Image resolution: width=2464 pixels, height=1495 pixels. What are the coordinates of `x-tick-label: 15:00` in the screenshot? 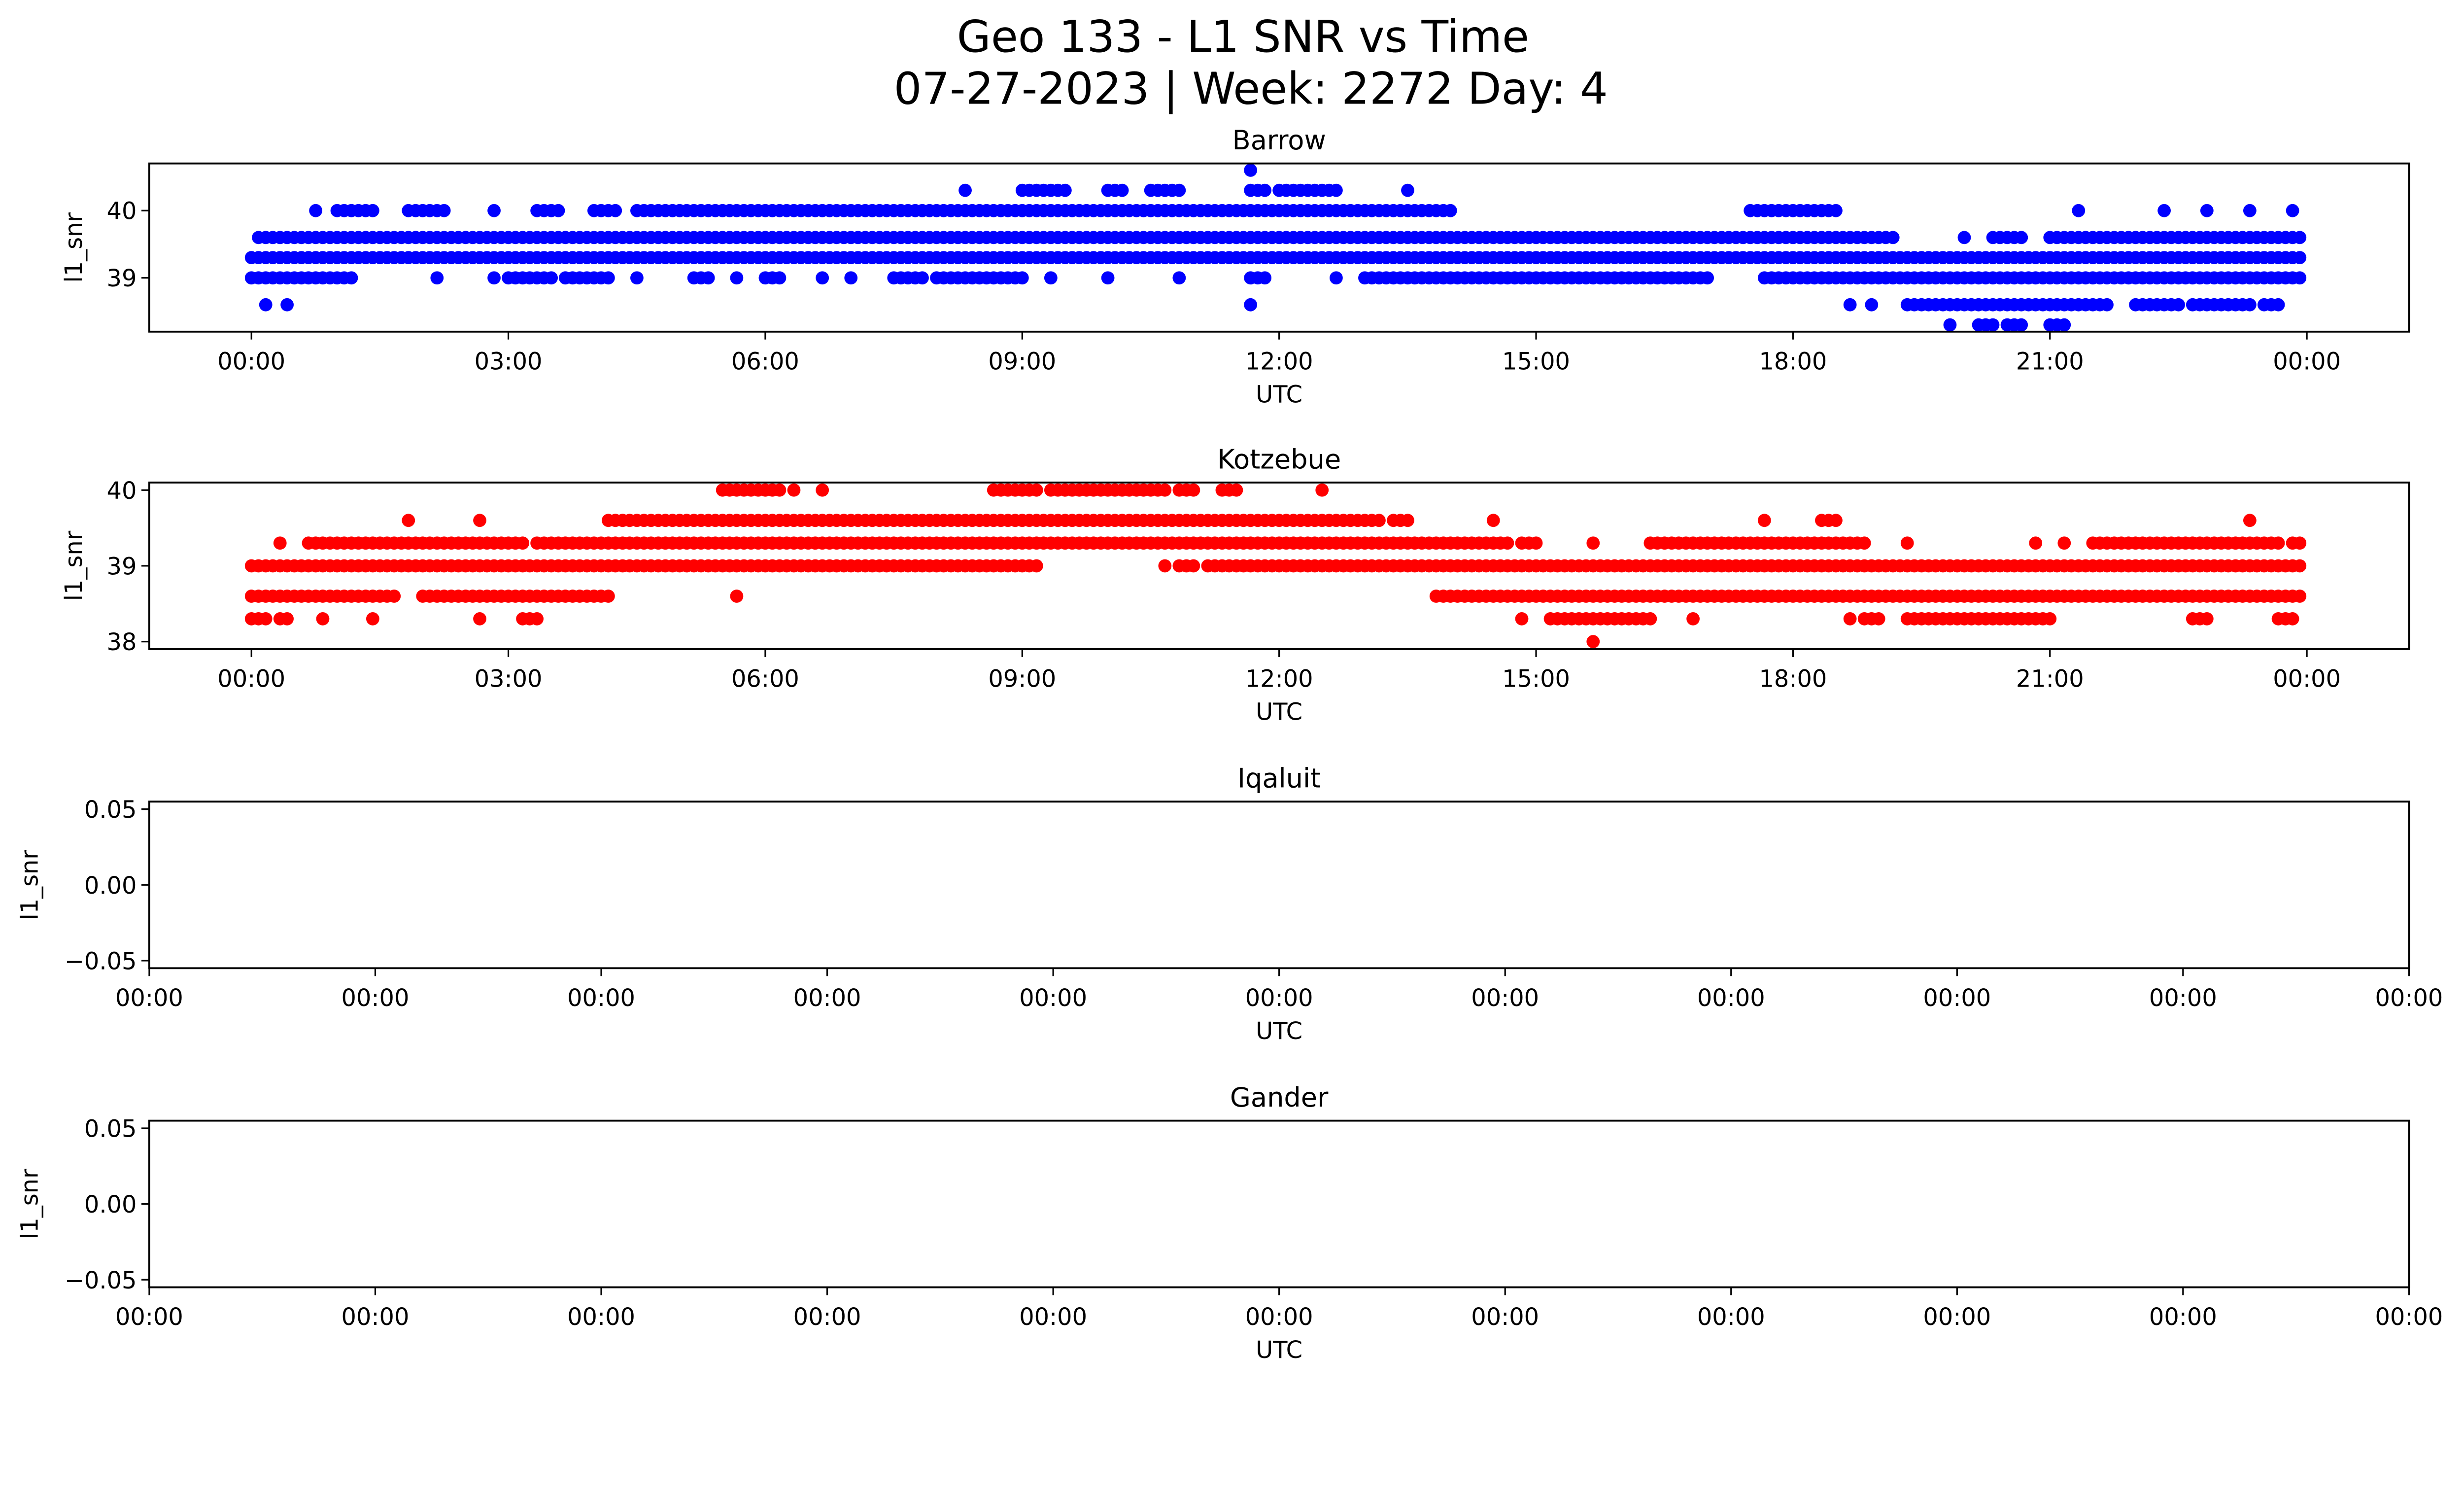 It's located at (1536, 361).